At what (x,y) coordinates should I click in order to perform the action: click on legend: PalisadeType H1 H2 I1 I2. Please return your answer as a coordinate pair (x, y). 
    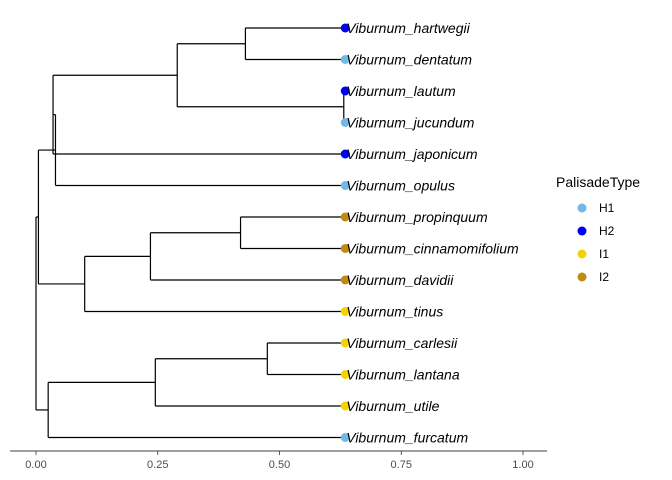
    Looking at the image, I should click on (598, 229).